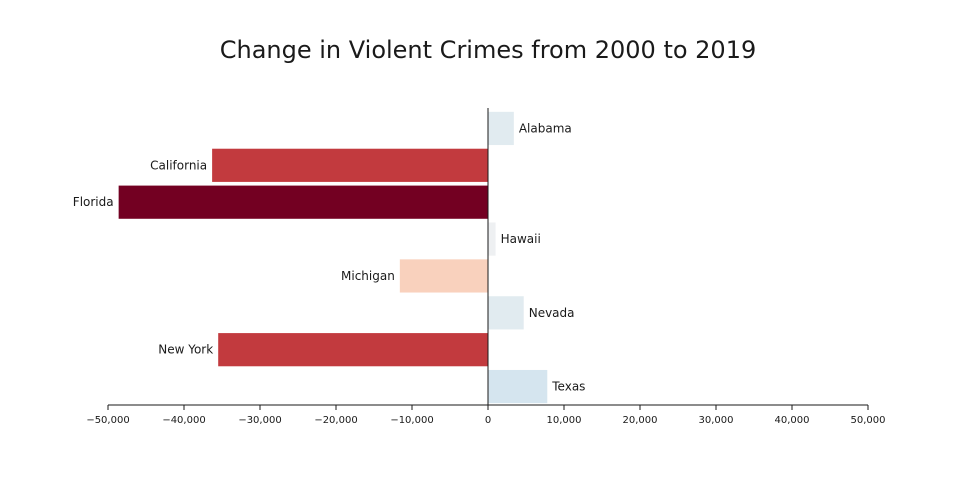  What do you see at coordinates (640, 420) in the screenshot?
I see `x-tick-label: 20,000` at bounding box center [640, 420].